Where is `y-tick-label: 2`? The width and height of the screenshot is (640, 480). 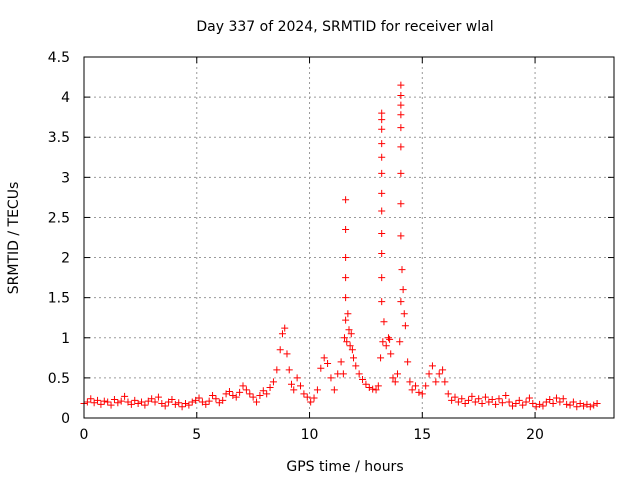 y-tick-label: 2 is located at coordinates (65, 259).